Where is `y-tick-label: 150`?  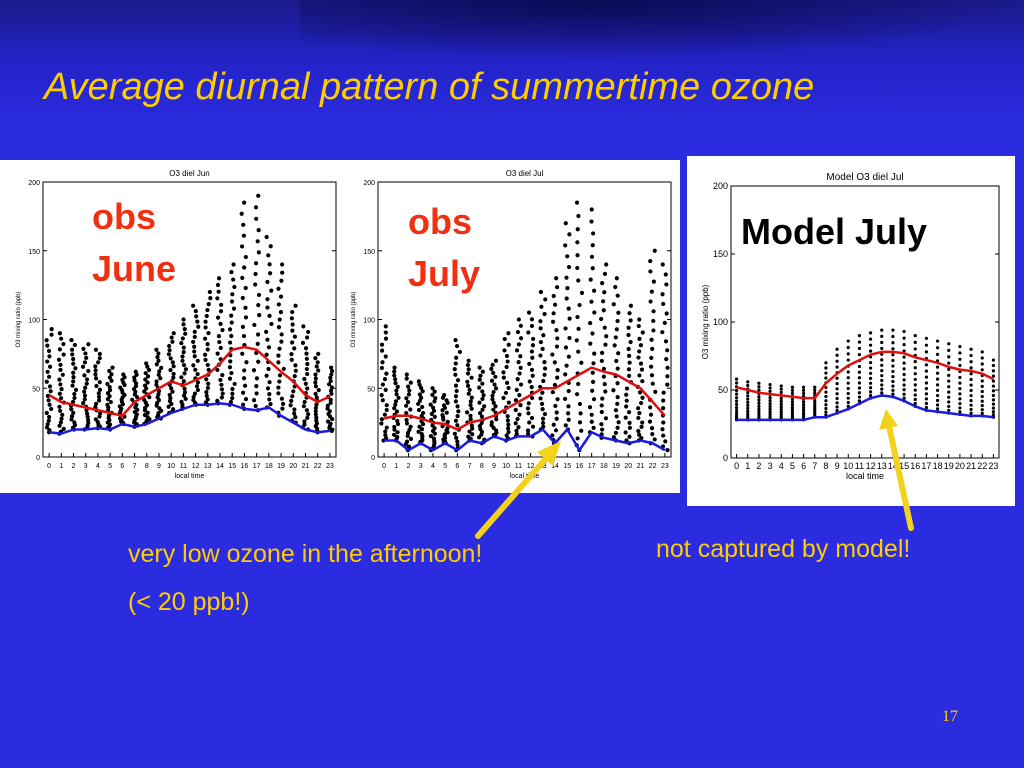
y-tick-label: 150 is located at coordinates (720, 254).